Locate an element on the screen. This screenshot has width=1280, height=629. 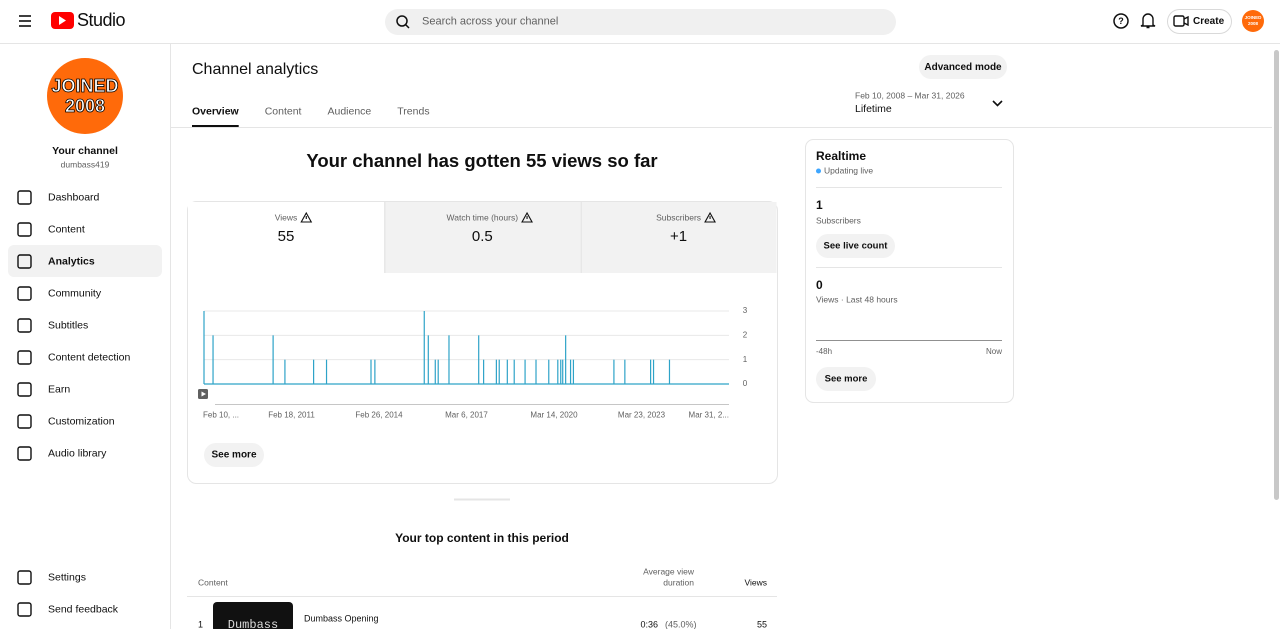
views-label: Views · Last 48 hours is located at coordinates (857, 299).